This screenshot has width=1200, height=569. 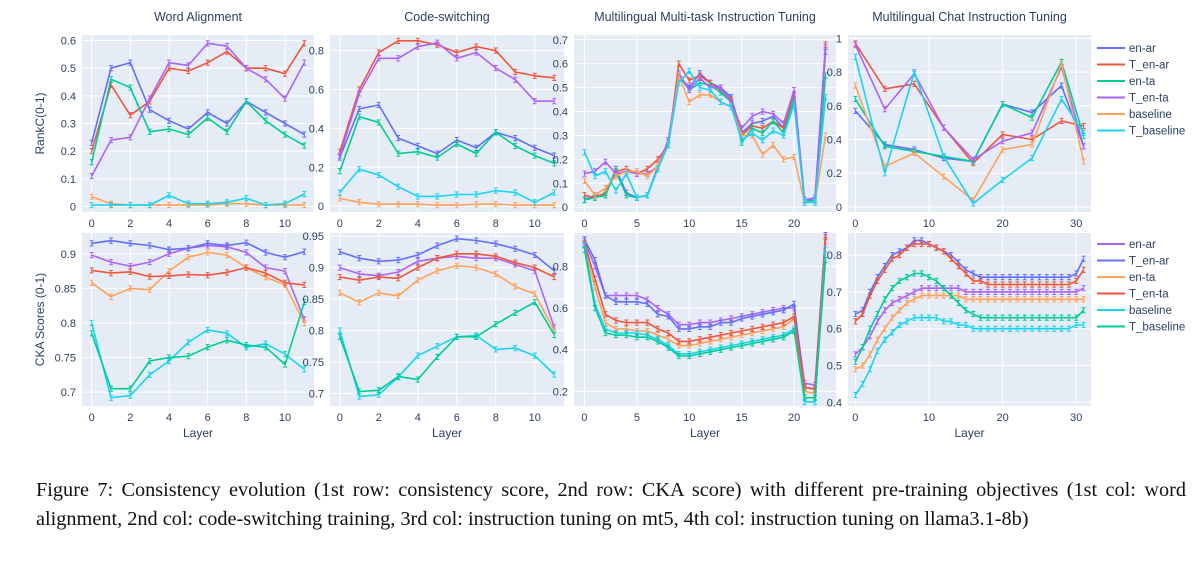 I want to click on x-axis-label: Layer, so click(x=969, y=433).